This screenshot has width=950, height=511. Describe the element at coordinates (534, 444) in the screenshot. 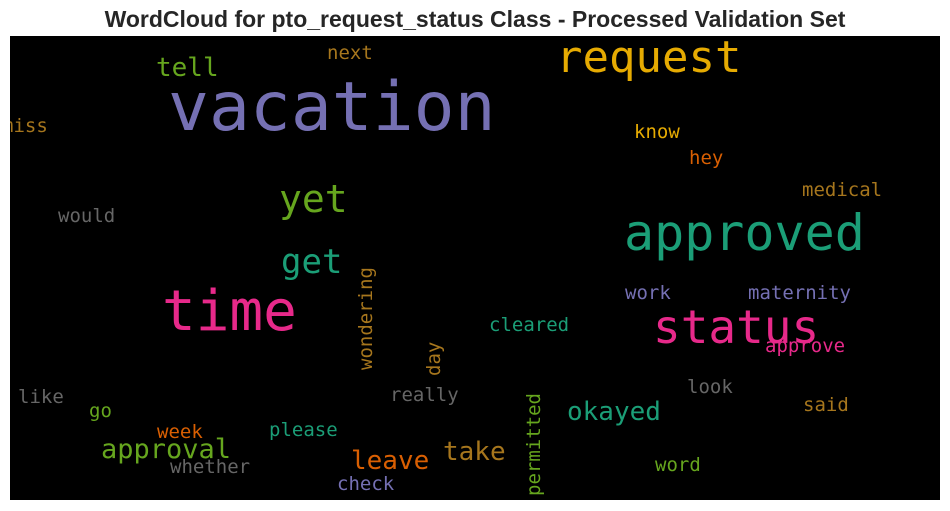

I see `word-permitted: permitted` at that location.